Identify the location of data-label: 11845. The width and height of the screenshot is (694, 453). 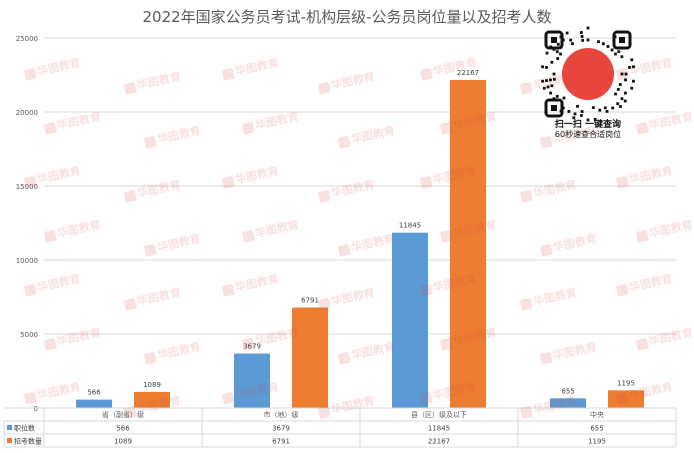
(410, 226).